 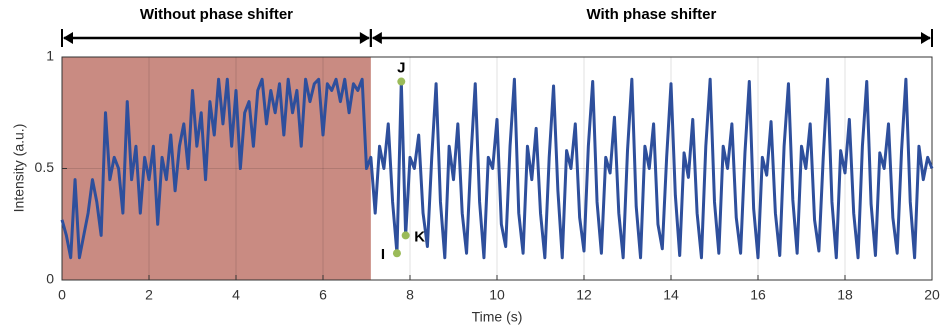 I want to click on span-label: With phase shifter, so click(x=651, y=14).